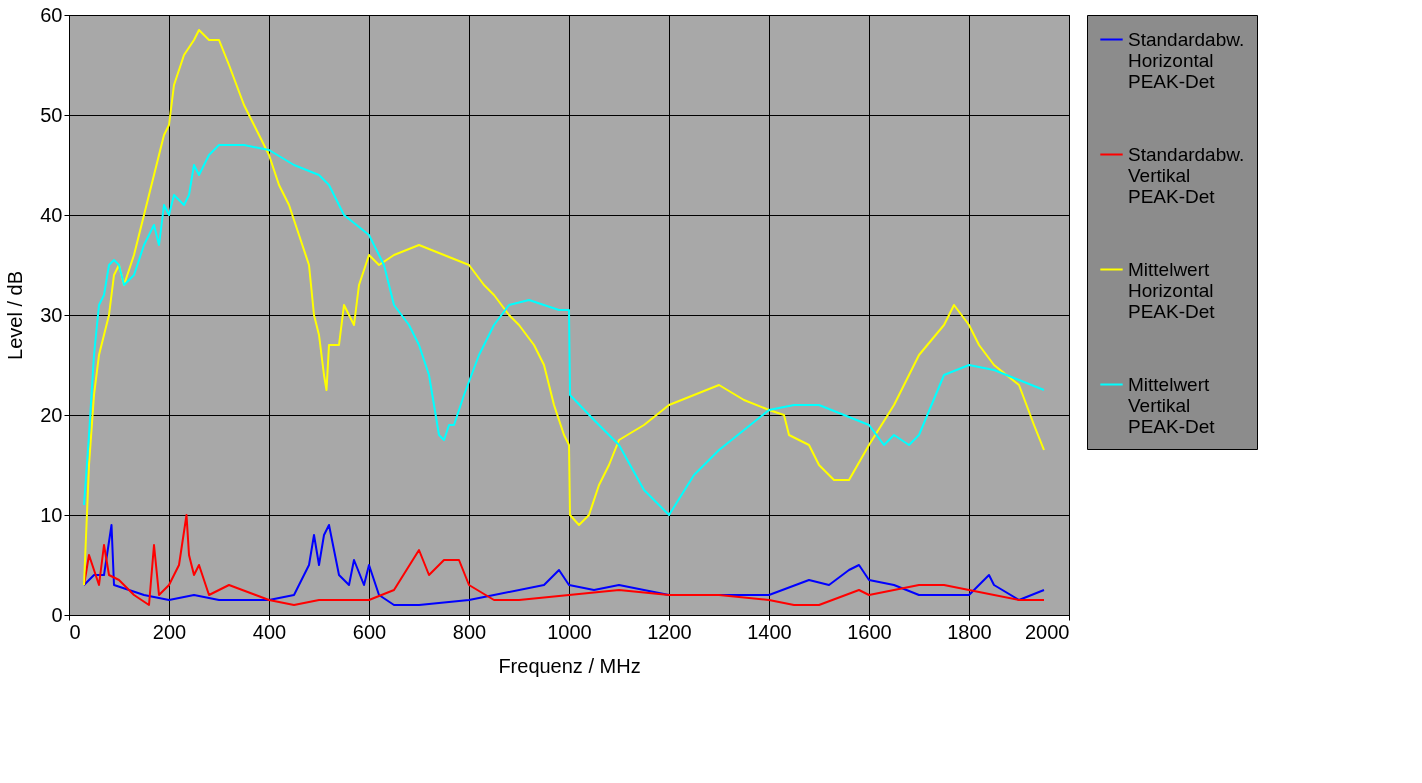 This screenshot has height=783, width=1422. Describe the element at coordinates (51, 414) in the screenshot. I see `y-tick-label: 20` at that location.